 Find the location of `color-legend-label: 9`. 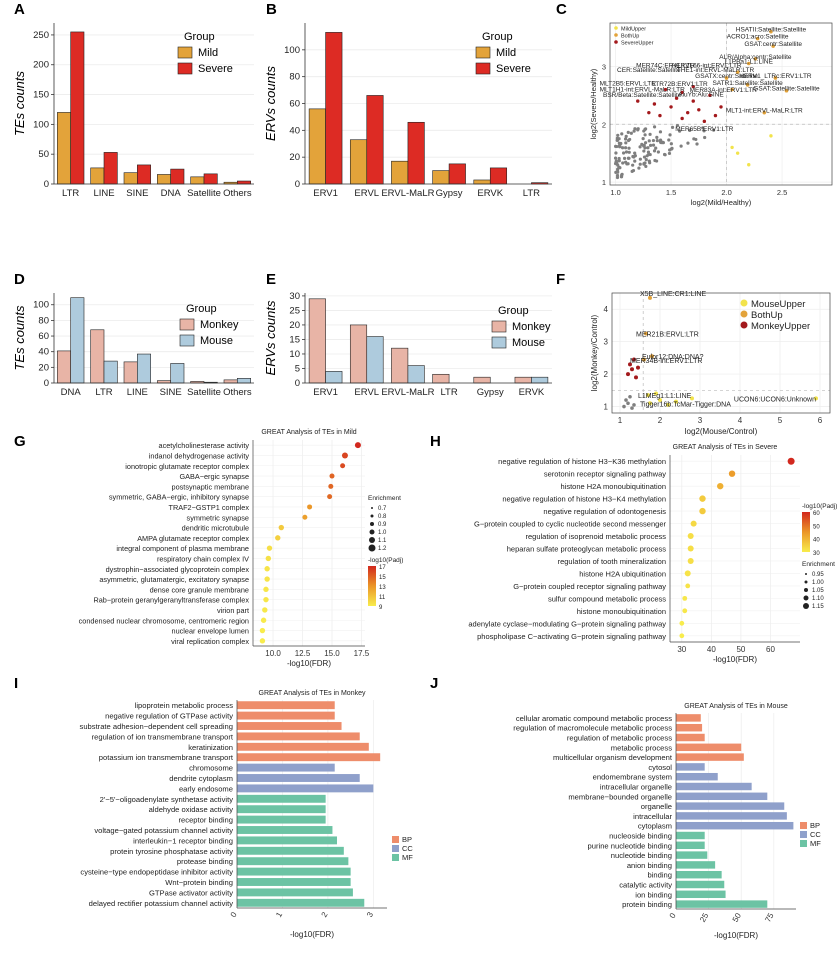

color-legend-label: 9 is located at coordinates (381, 608).